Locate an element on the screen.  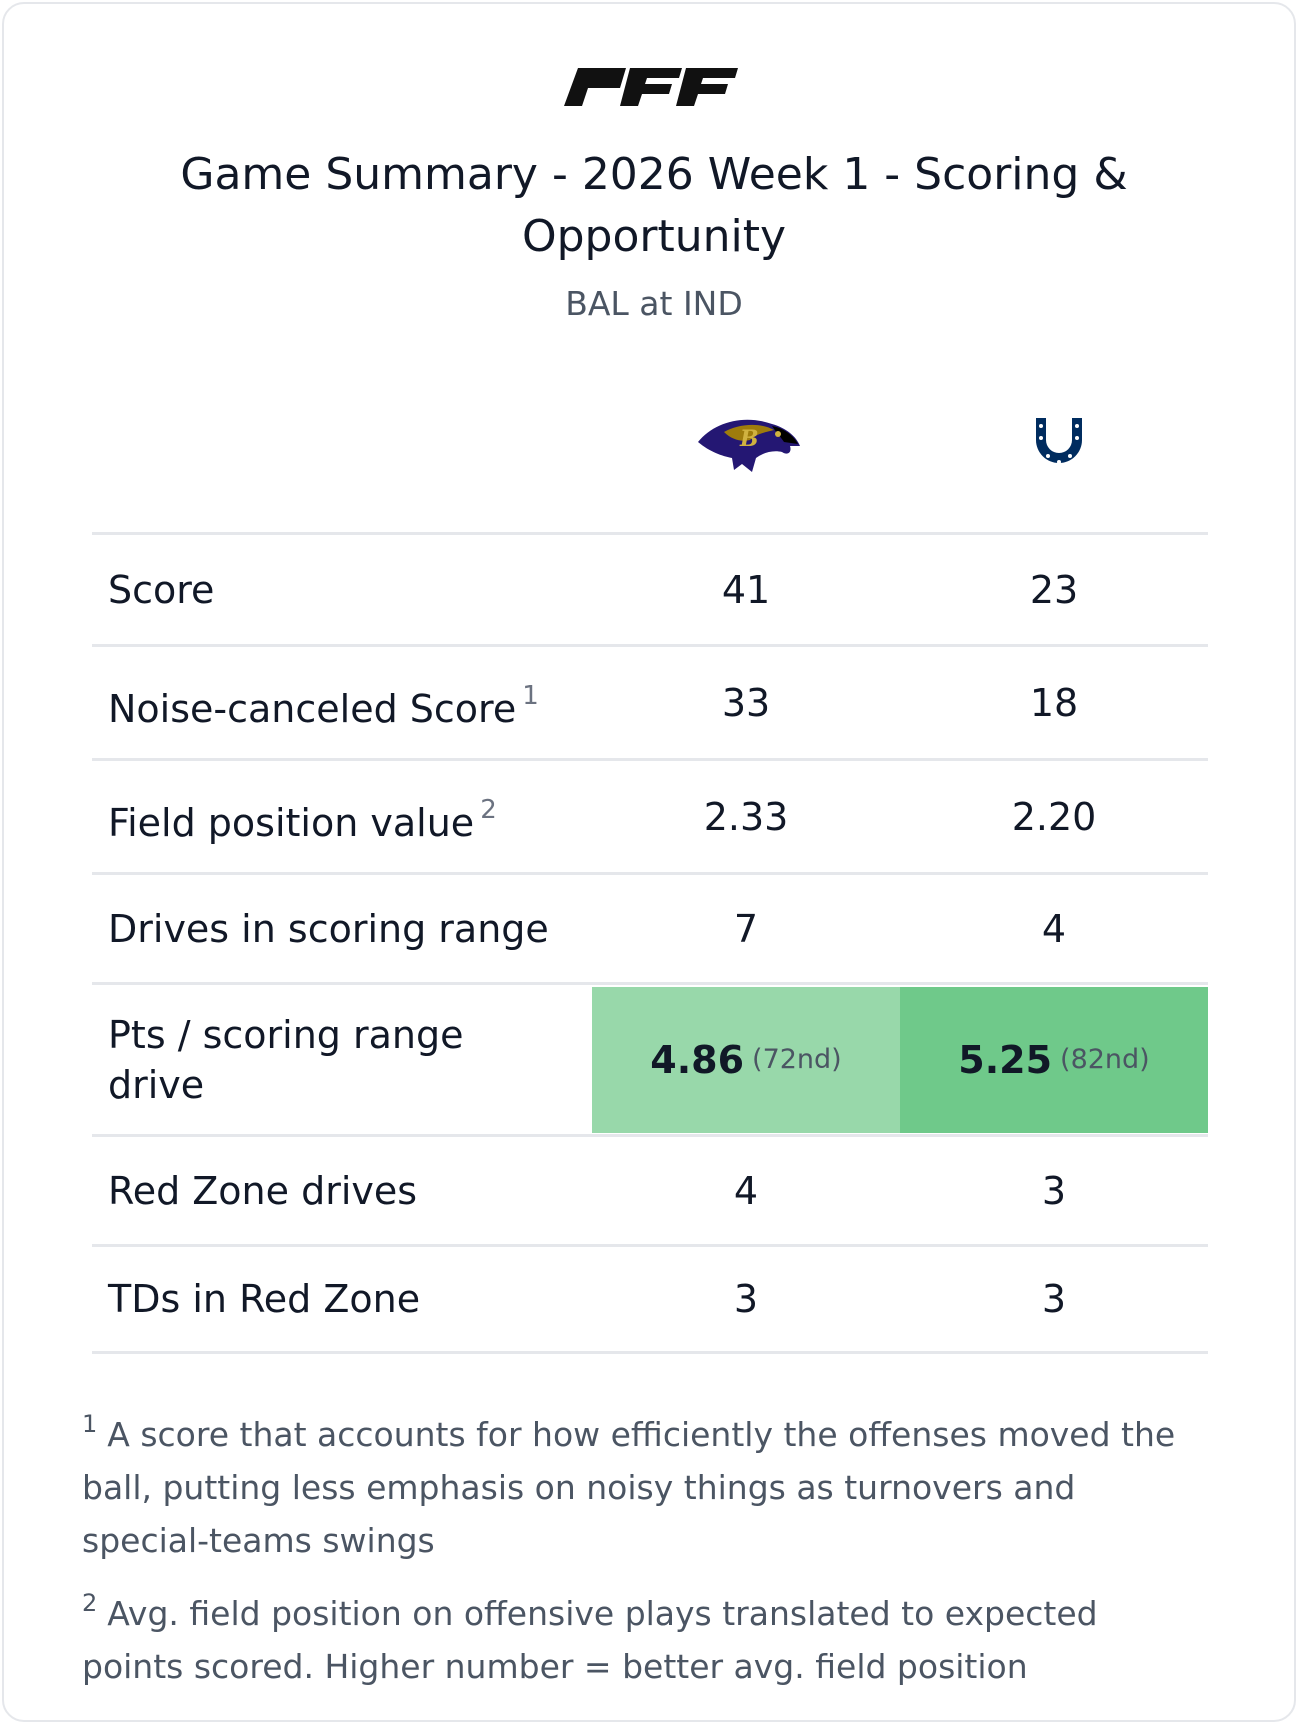
row-label: Red Zone drives is located at coordinates (263, 1190).